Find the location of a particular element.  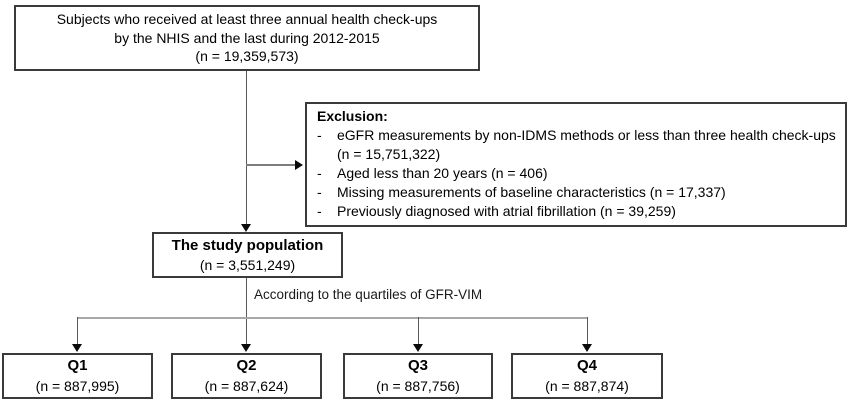

quartile-box-q2: Q2 (n = 887,624) is located at coordinates (246, 376).